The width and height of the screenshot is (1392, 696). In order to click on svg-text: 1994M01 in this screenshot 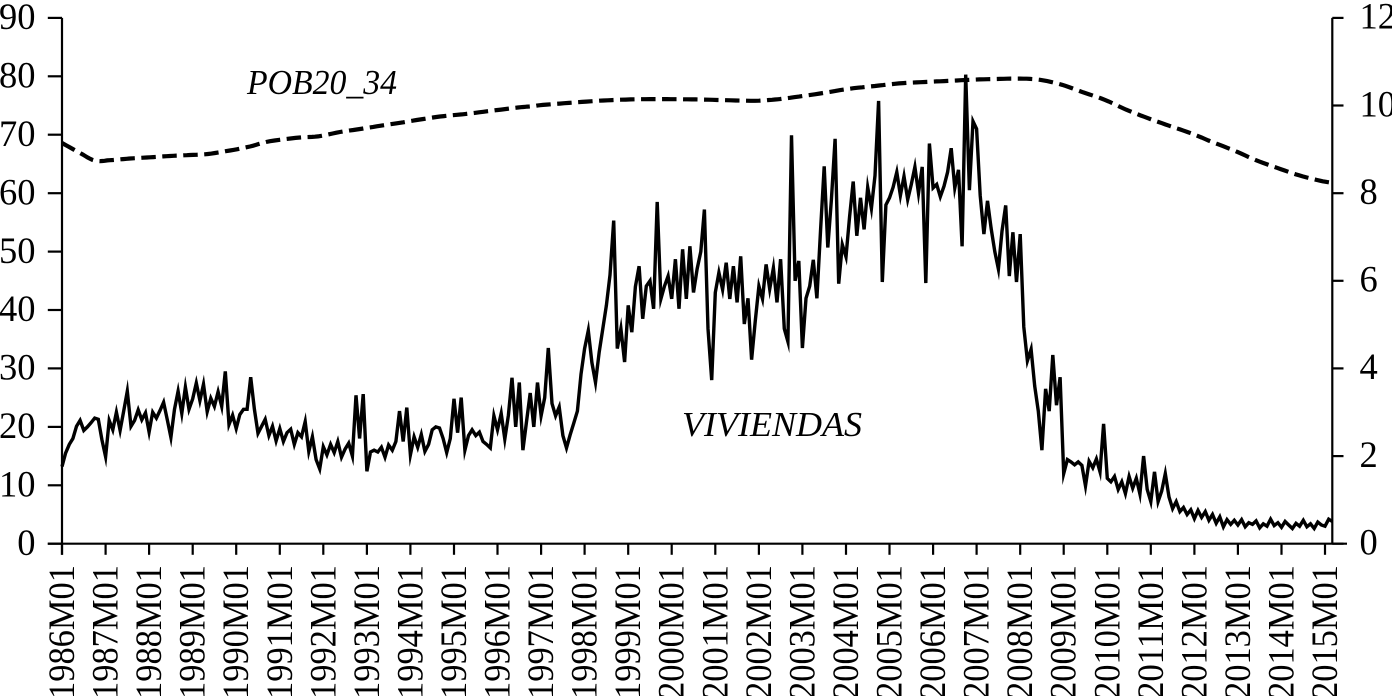, I will do `click(409, 630)`.